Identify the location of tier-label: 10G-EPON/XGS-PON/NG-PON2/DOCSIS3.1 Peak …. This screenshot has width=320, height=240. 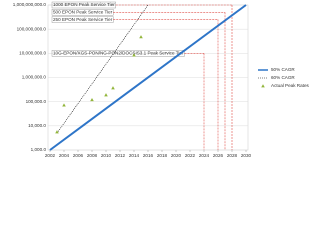
(118, 53).